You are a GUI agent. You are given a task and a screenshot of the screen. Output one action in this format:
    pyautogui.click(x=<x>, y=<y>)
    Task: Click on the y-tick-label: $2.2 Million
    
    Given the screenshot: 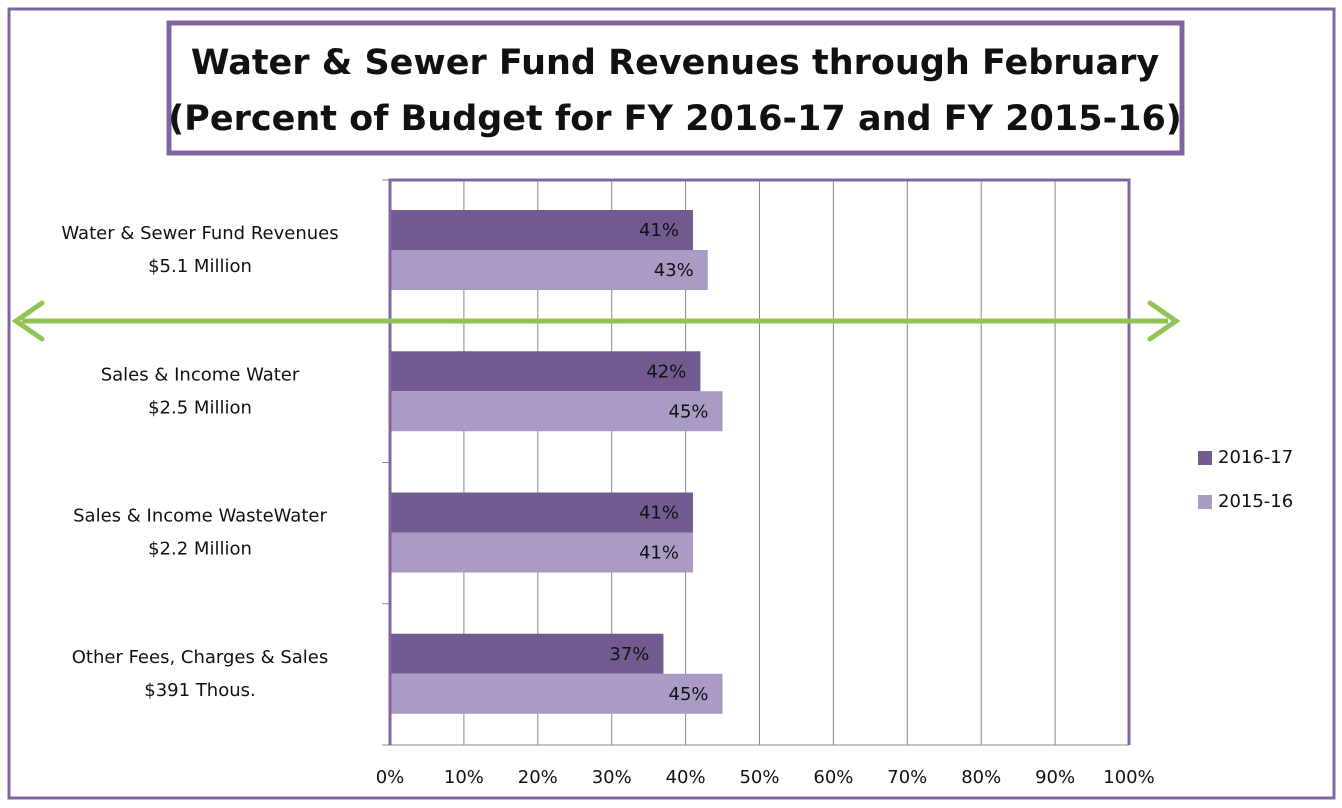 What is the action you would take?
    pyautogui.click(x=200, y=549)
    